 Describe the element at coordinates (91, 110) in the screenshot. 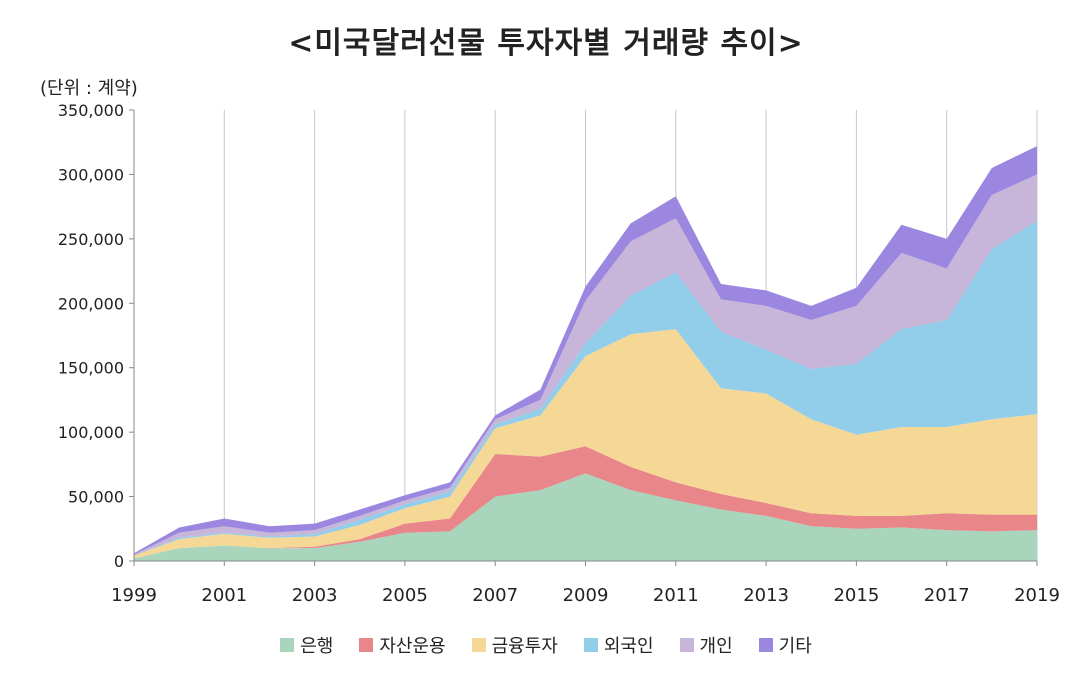

I see `y-tick-label: 350,000` at that location.